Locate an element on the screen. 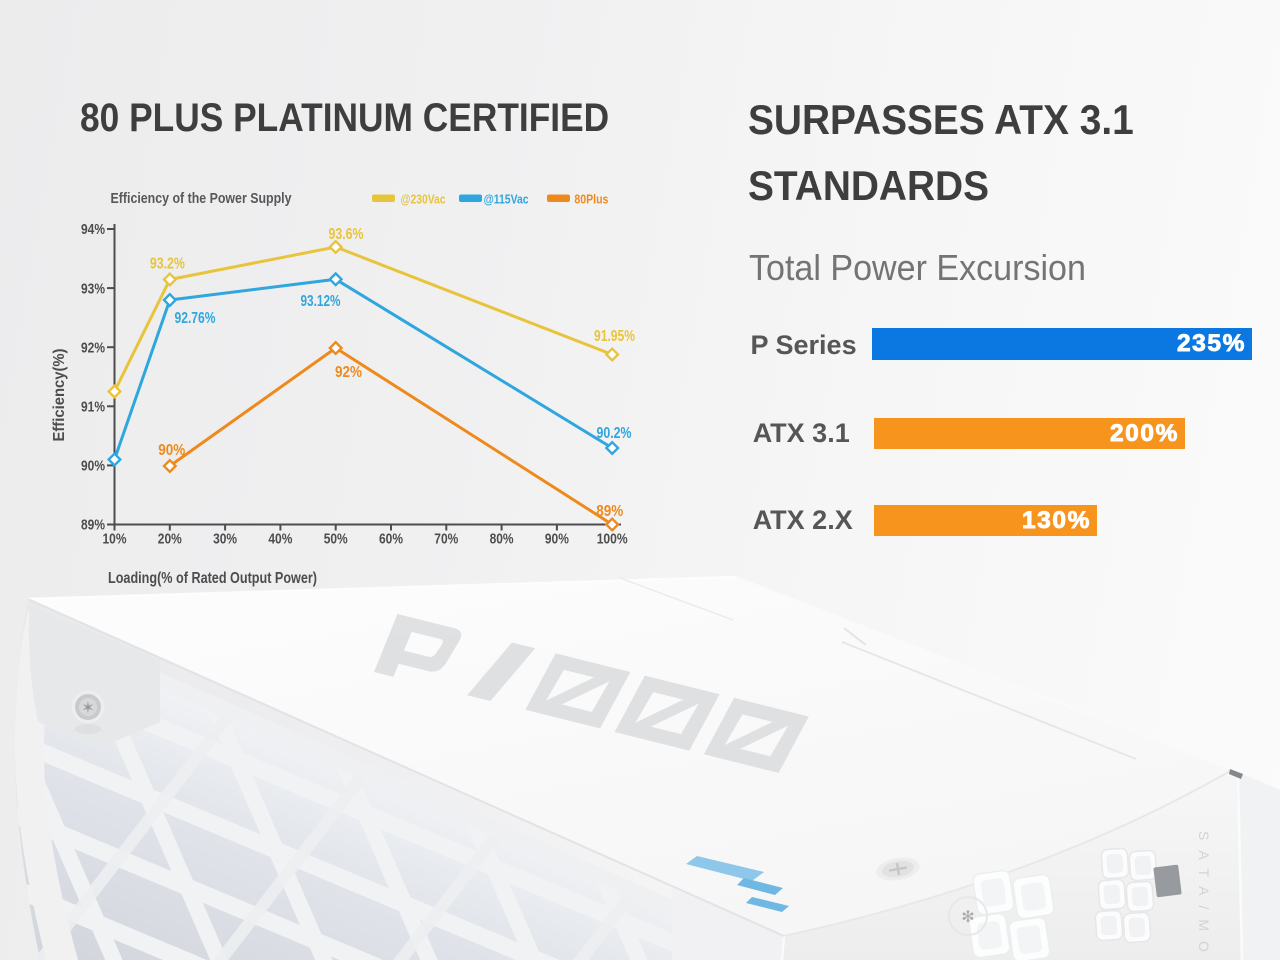 The width and height of the screenshot is (1280, 960). svg-text: 40% is located at coordinates (280, 540).